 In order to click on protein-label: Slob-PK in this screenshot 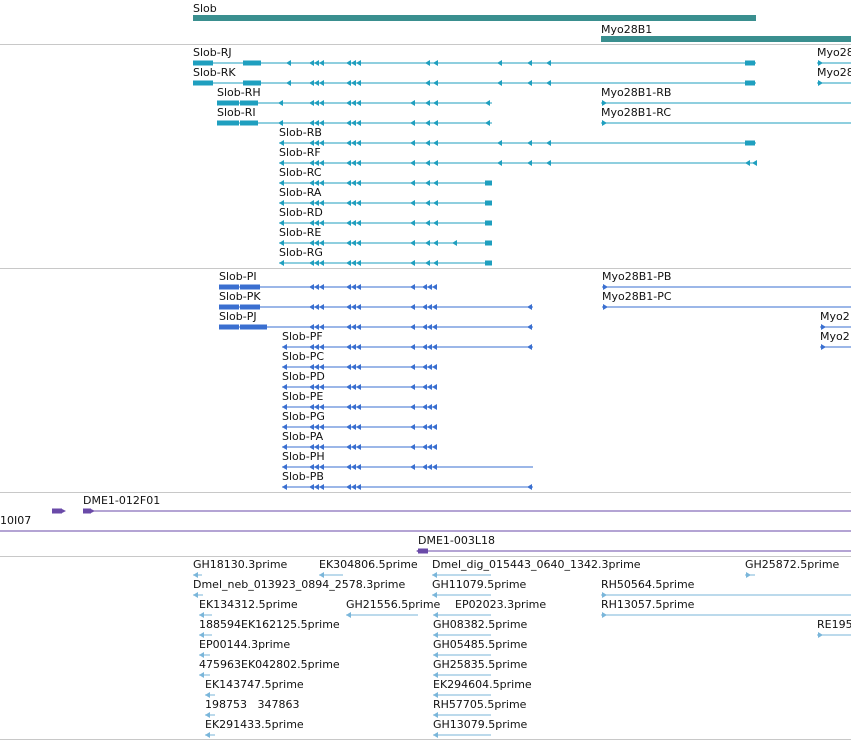, I will do `click(240, 296)`.